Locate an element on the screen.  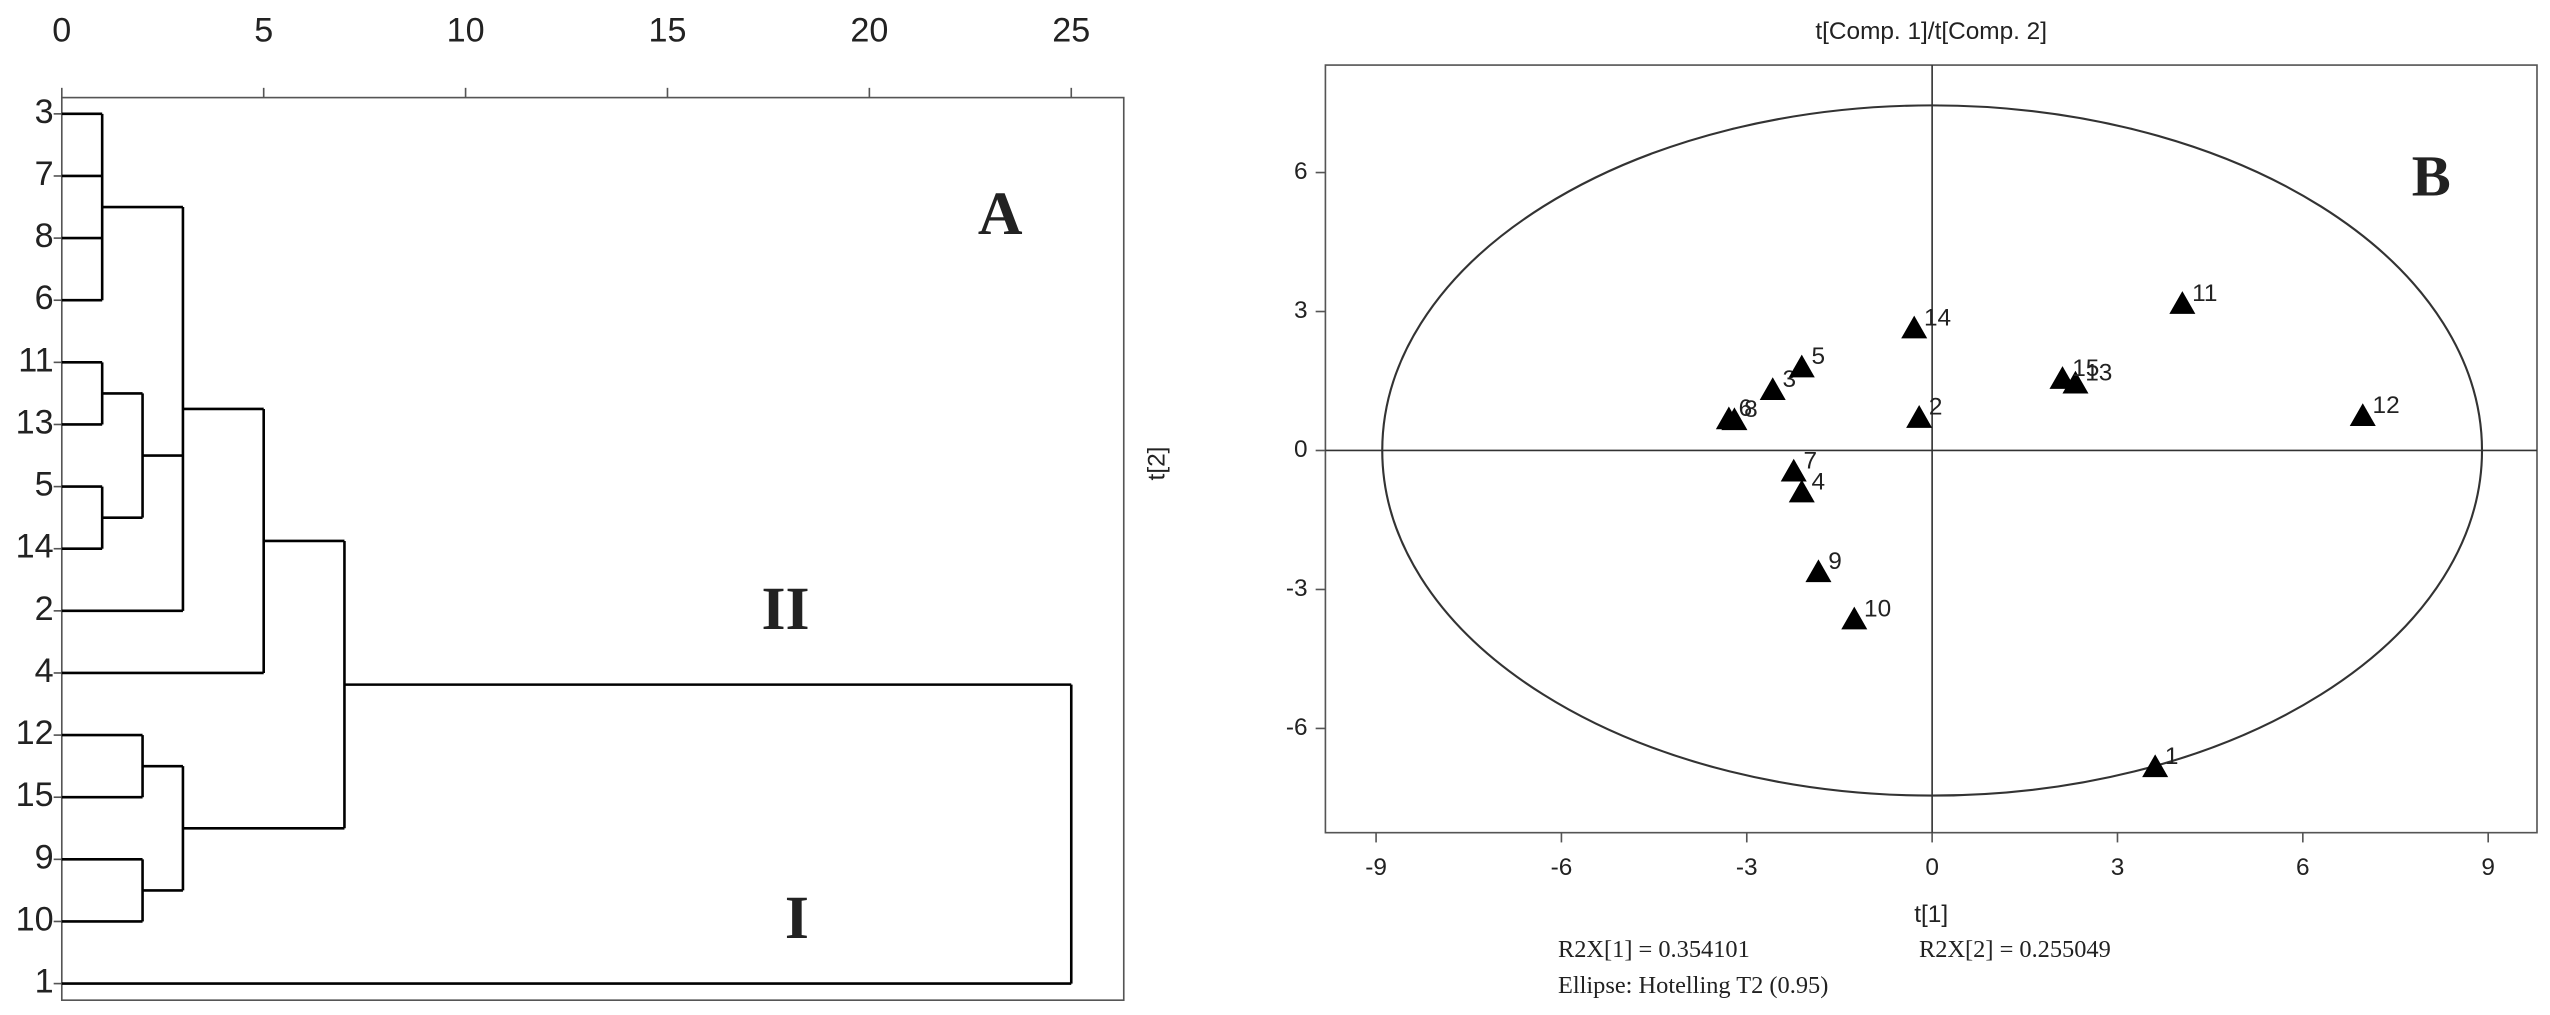
note: R2X[1] = 0.354101 is located at coordinates (1654, 949).